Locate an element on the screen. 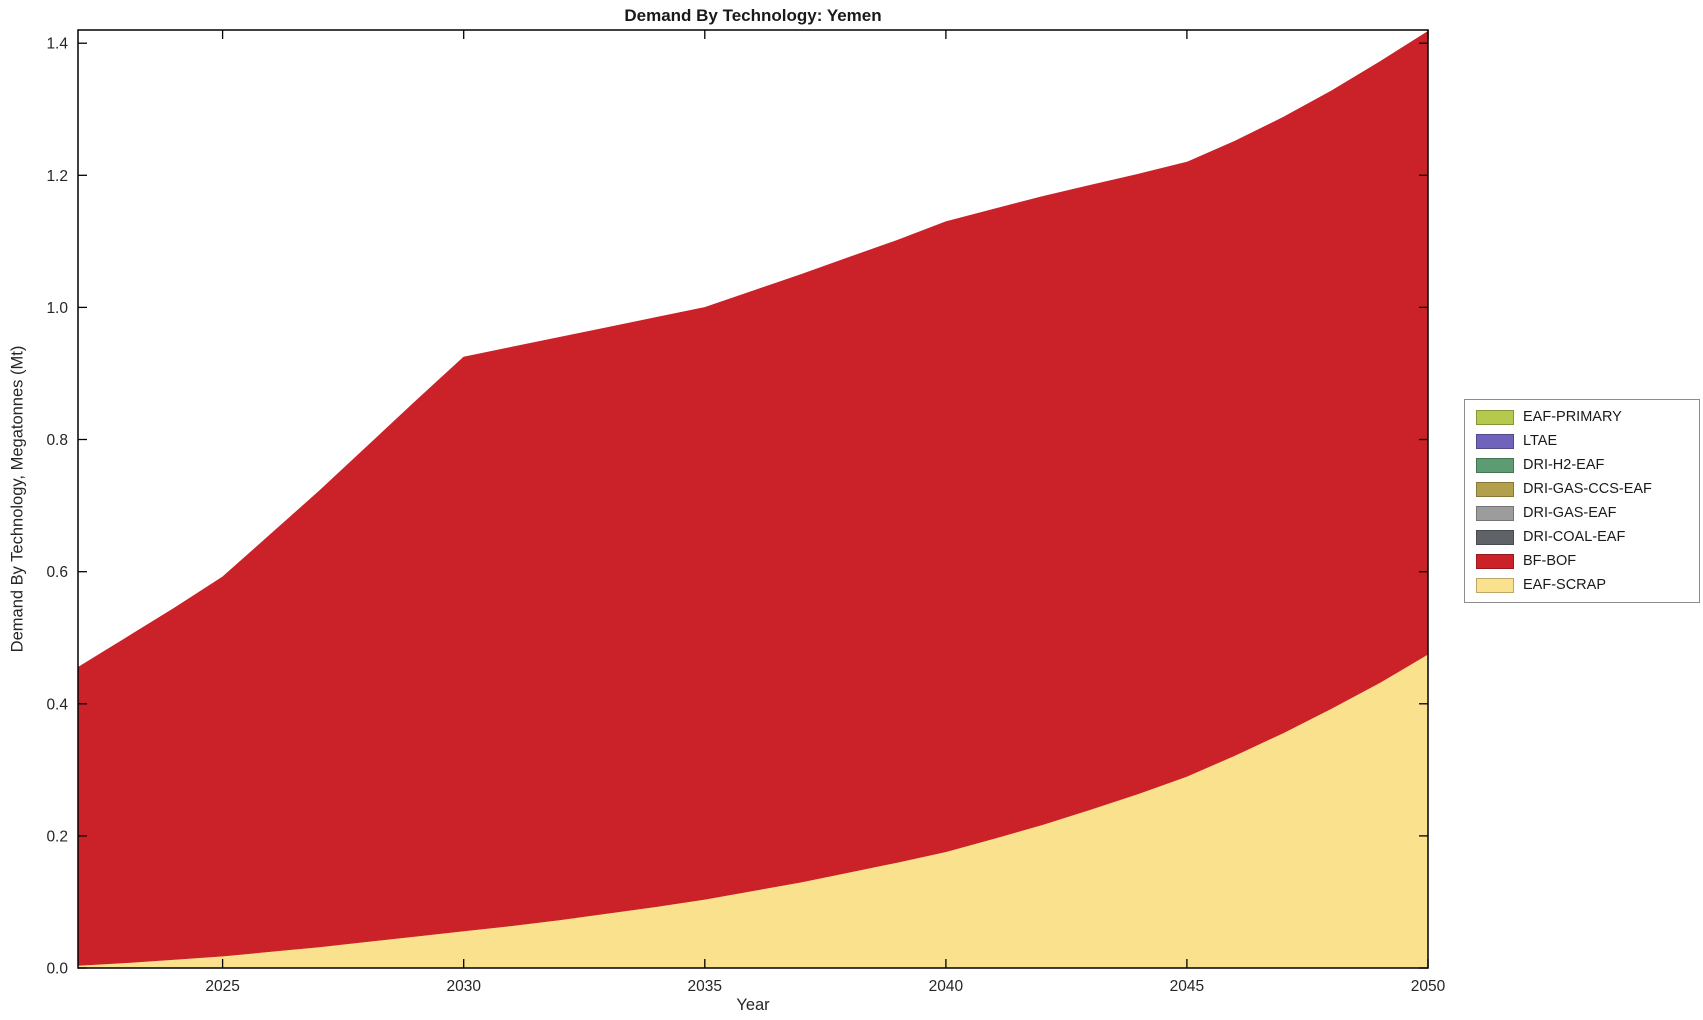  x-tick-label: 2030 is located at coordinates (463, 986).